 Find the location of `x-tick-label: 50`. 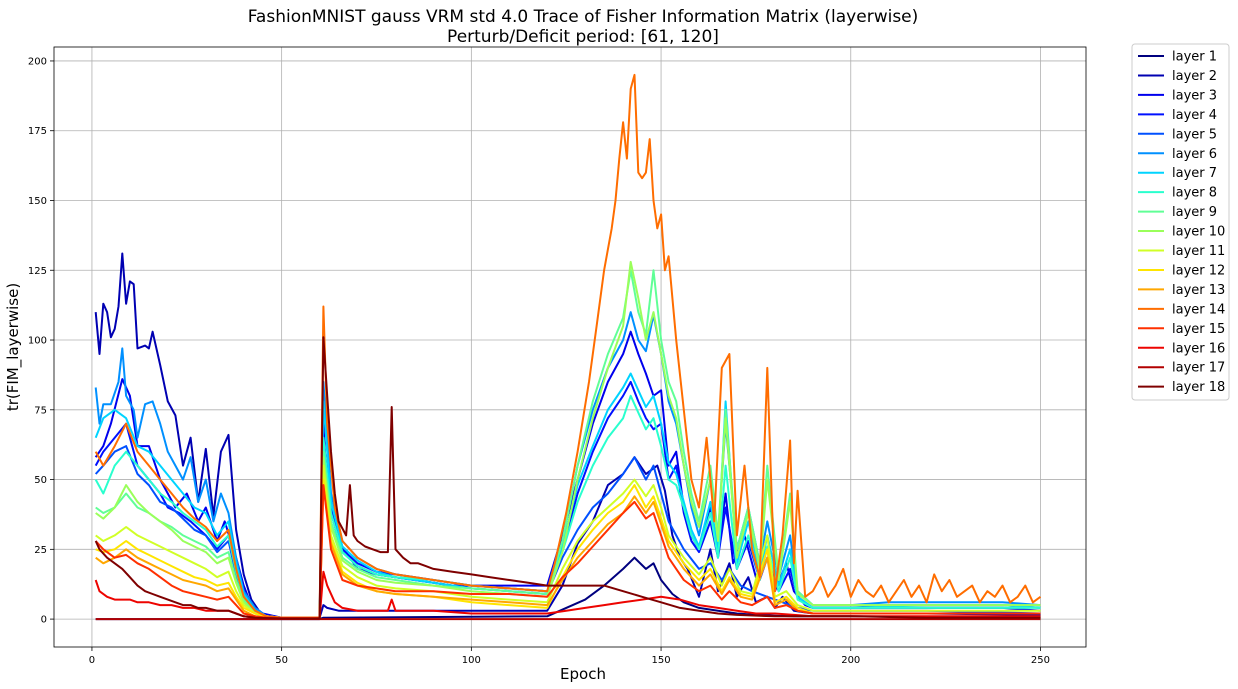

x-tick-label: 50 is located at coordinates (281, 660).